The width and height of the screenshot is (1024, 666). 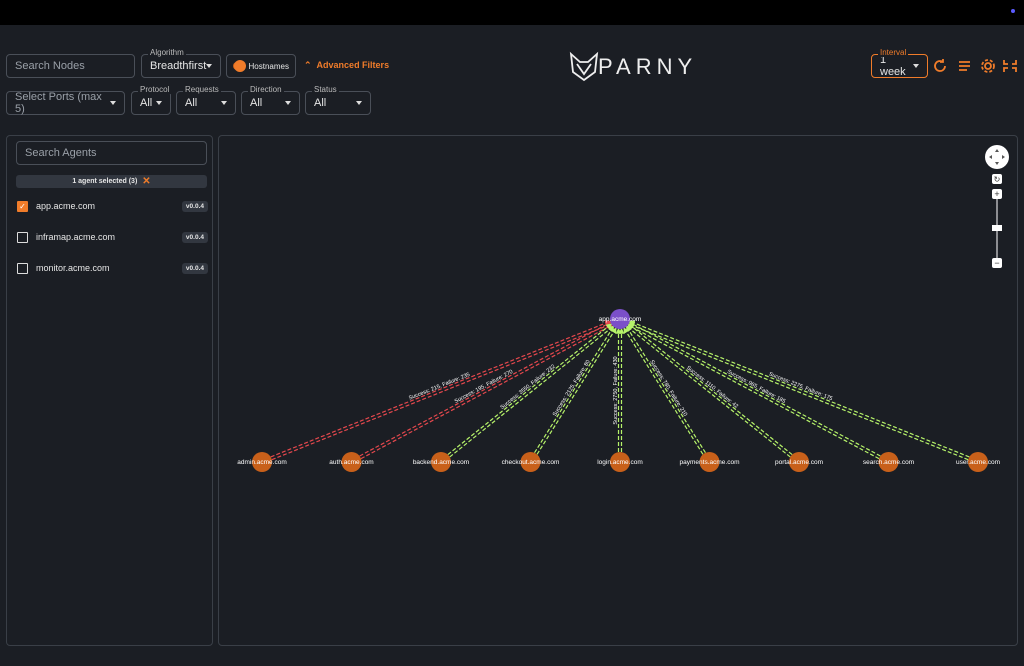 I want to click on field-label: Interval, so click(x=893, y=52).